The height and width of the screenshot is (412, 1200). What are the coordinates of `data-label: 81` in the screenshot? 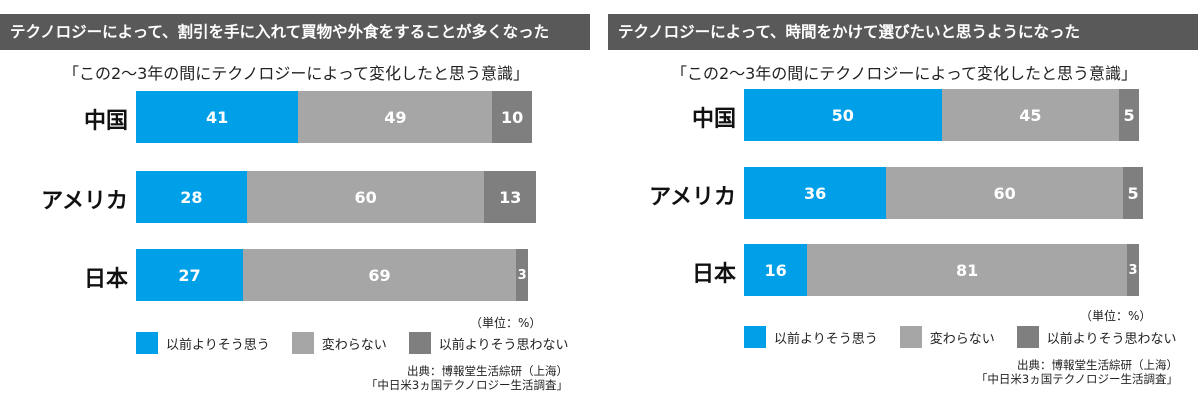 It's located at (967, 270).